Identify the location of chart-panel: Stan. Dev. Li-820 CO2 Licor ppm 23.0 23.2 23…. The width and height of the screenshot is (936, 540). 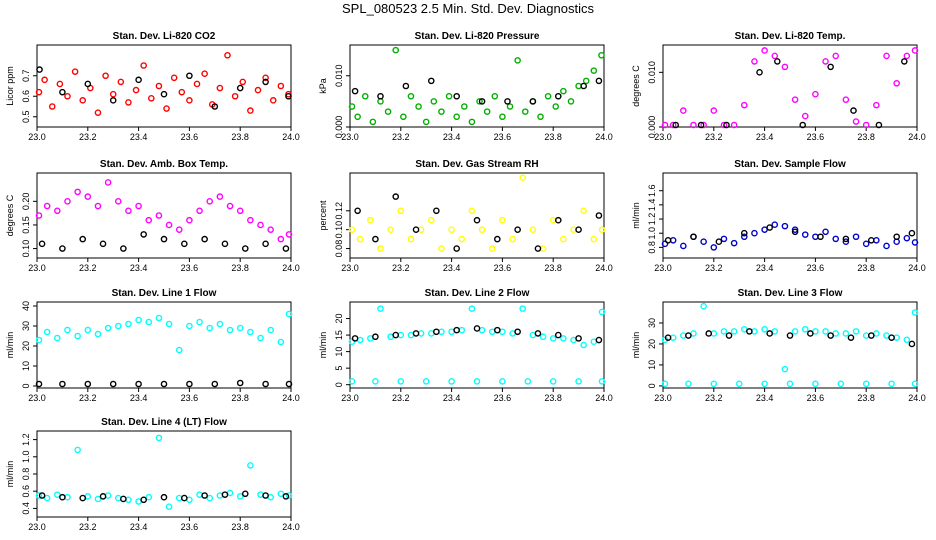
(152, 86).